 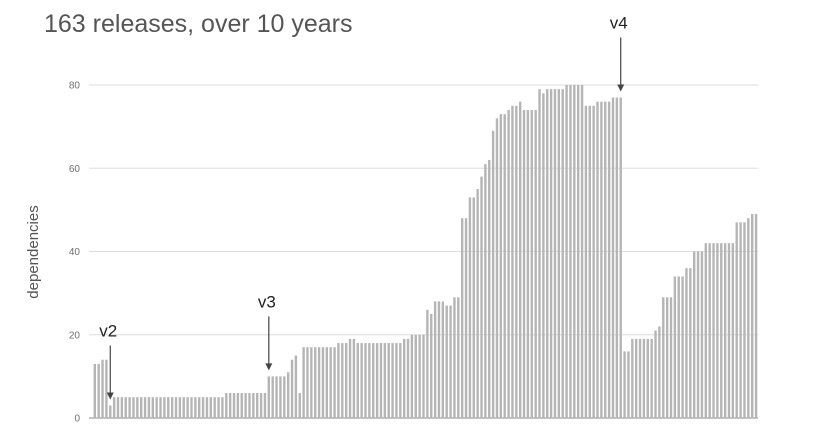 What do you see at coordinates (269, 367) in the screenshot?
I see `annotation-arrow-head` at bounding box center [269, 367].